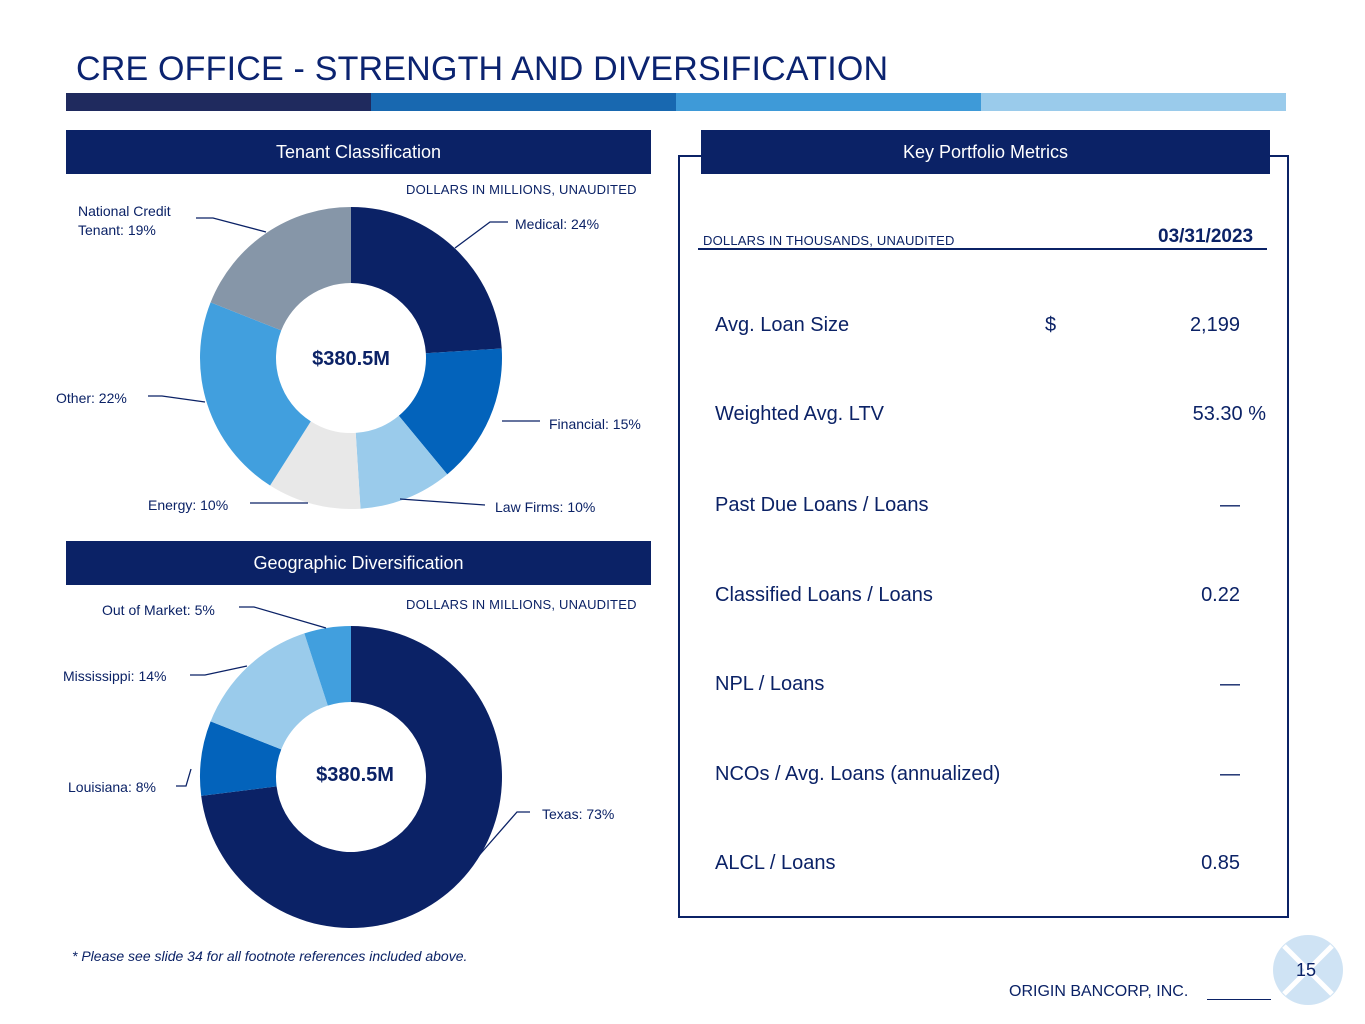  I want to click on tenant-slice-other, so click(255, 394).